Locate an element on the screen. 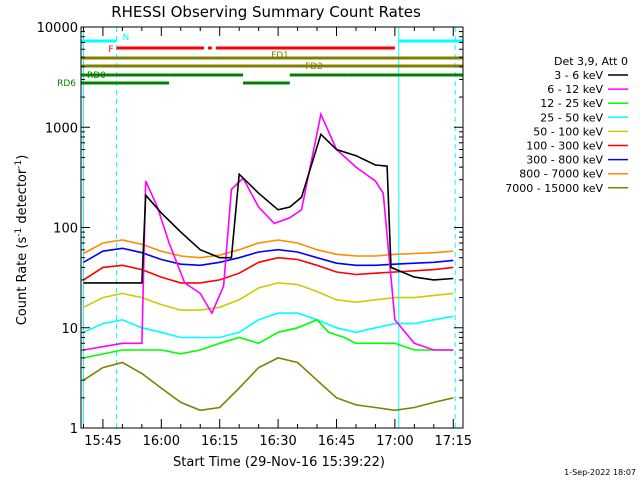 Image resolution: width=640 pixels, height=480 pixels. y-axis-label-sup1: -1 is located at coordinates (19, 232).